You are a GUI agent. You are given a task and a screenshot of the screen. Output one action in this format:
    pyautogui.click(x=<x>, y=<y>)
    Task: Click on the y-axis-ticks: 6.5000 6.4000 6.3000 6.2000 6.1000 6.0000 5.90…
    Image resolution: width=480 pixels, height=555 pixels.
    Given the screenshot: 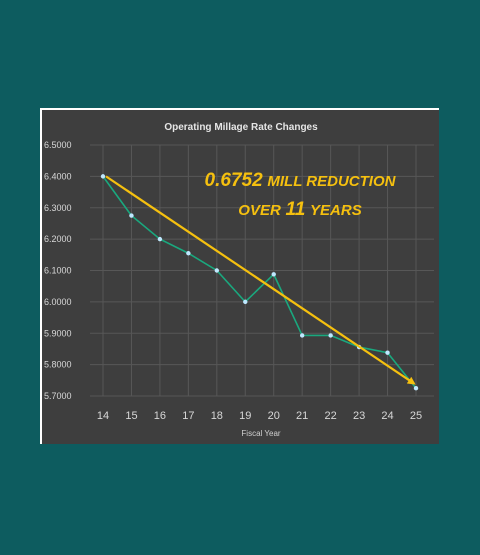 What is the action you would take?
    pyautogui.click(x=58, y=270)
    